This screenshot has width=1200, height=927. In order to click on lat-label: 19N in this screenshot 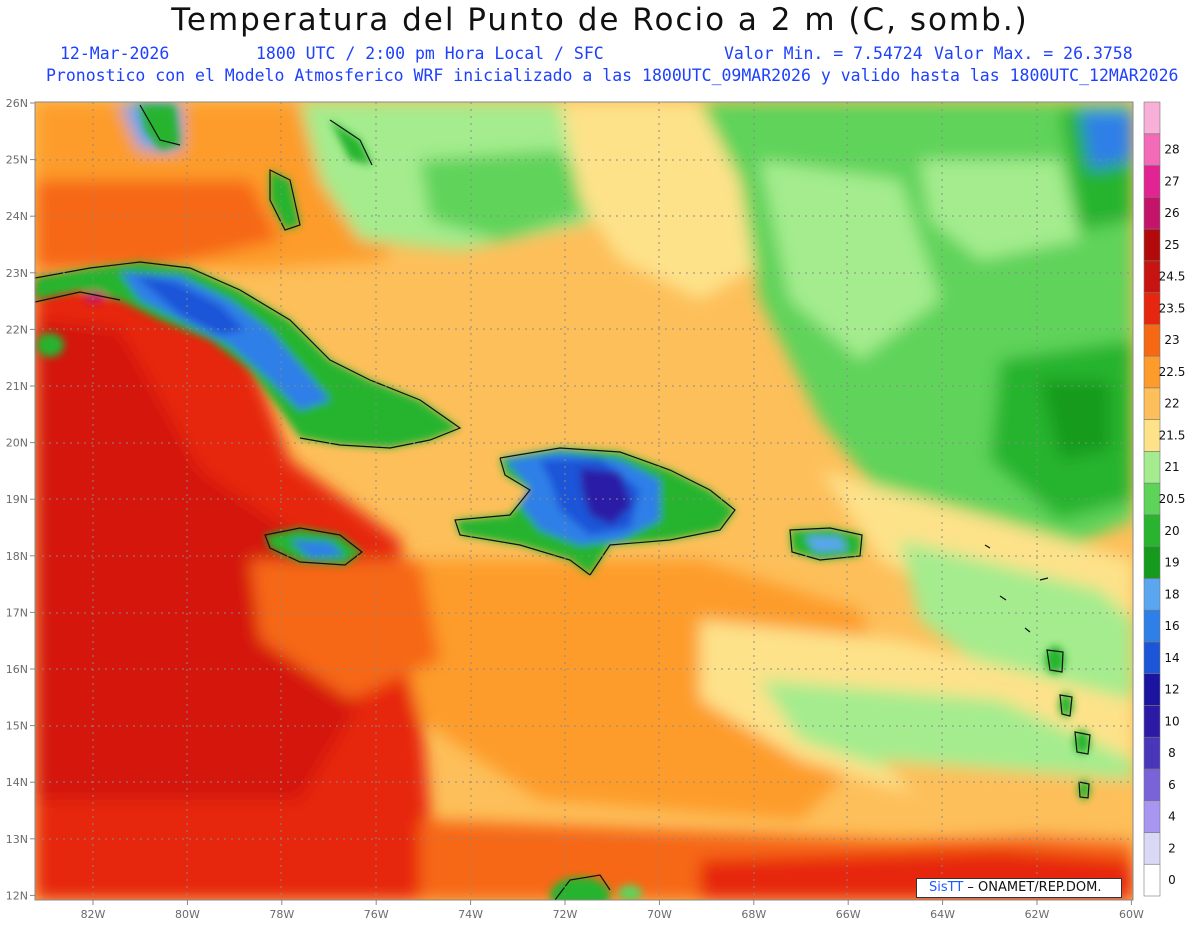, I will do `click(17, 499)`.